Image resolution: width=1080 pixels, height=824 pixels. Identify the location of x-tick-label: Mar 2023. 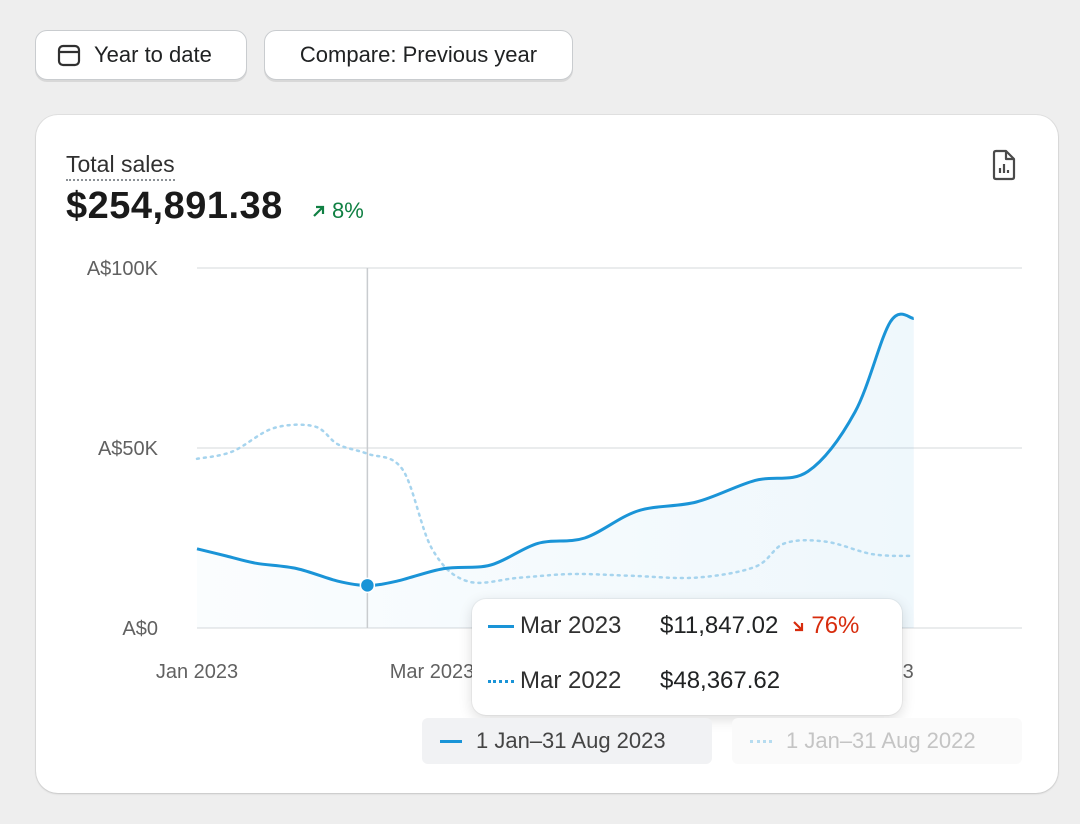
(432, 672).